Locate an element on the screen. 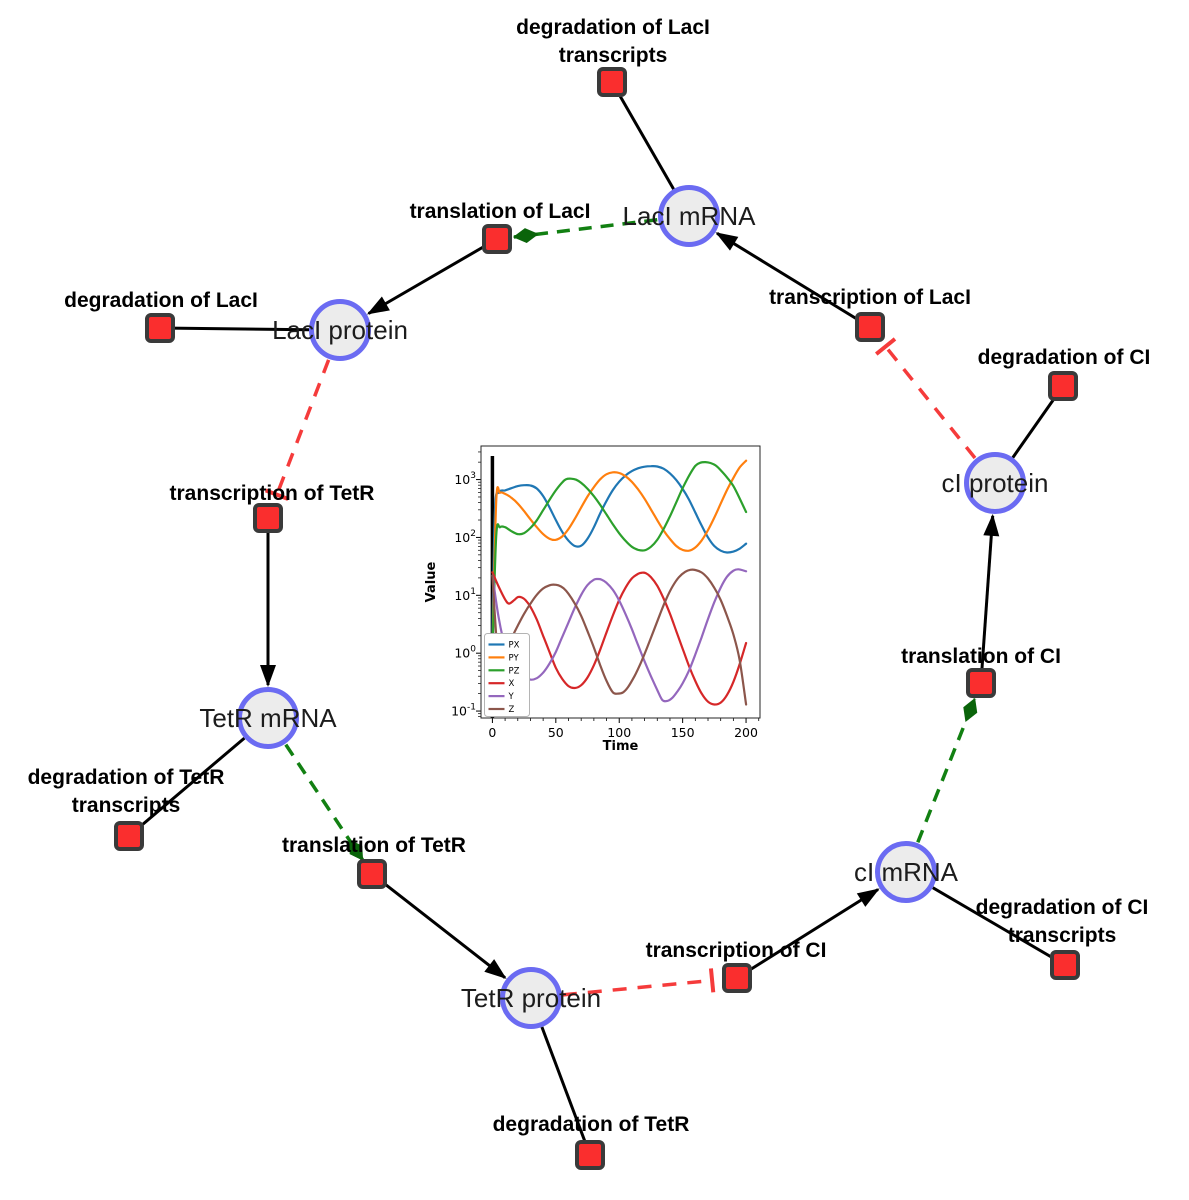 The width and height of the screenshot is (1189, 1200). reaction-node-deg-laci-transcripts is located at coordinates (612, 82).